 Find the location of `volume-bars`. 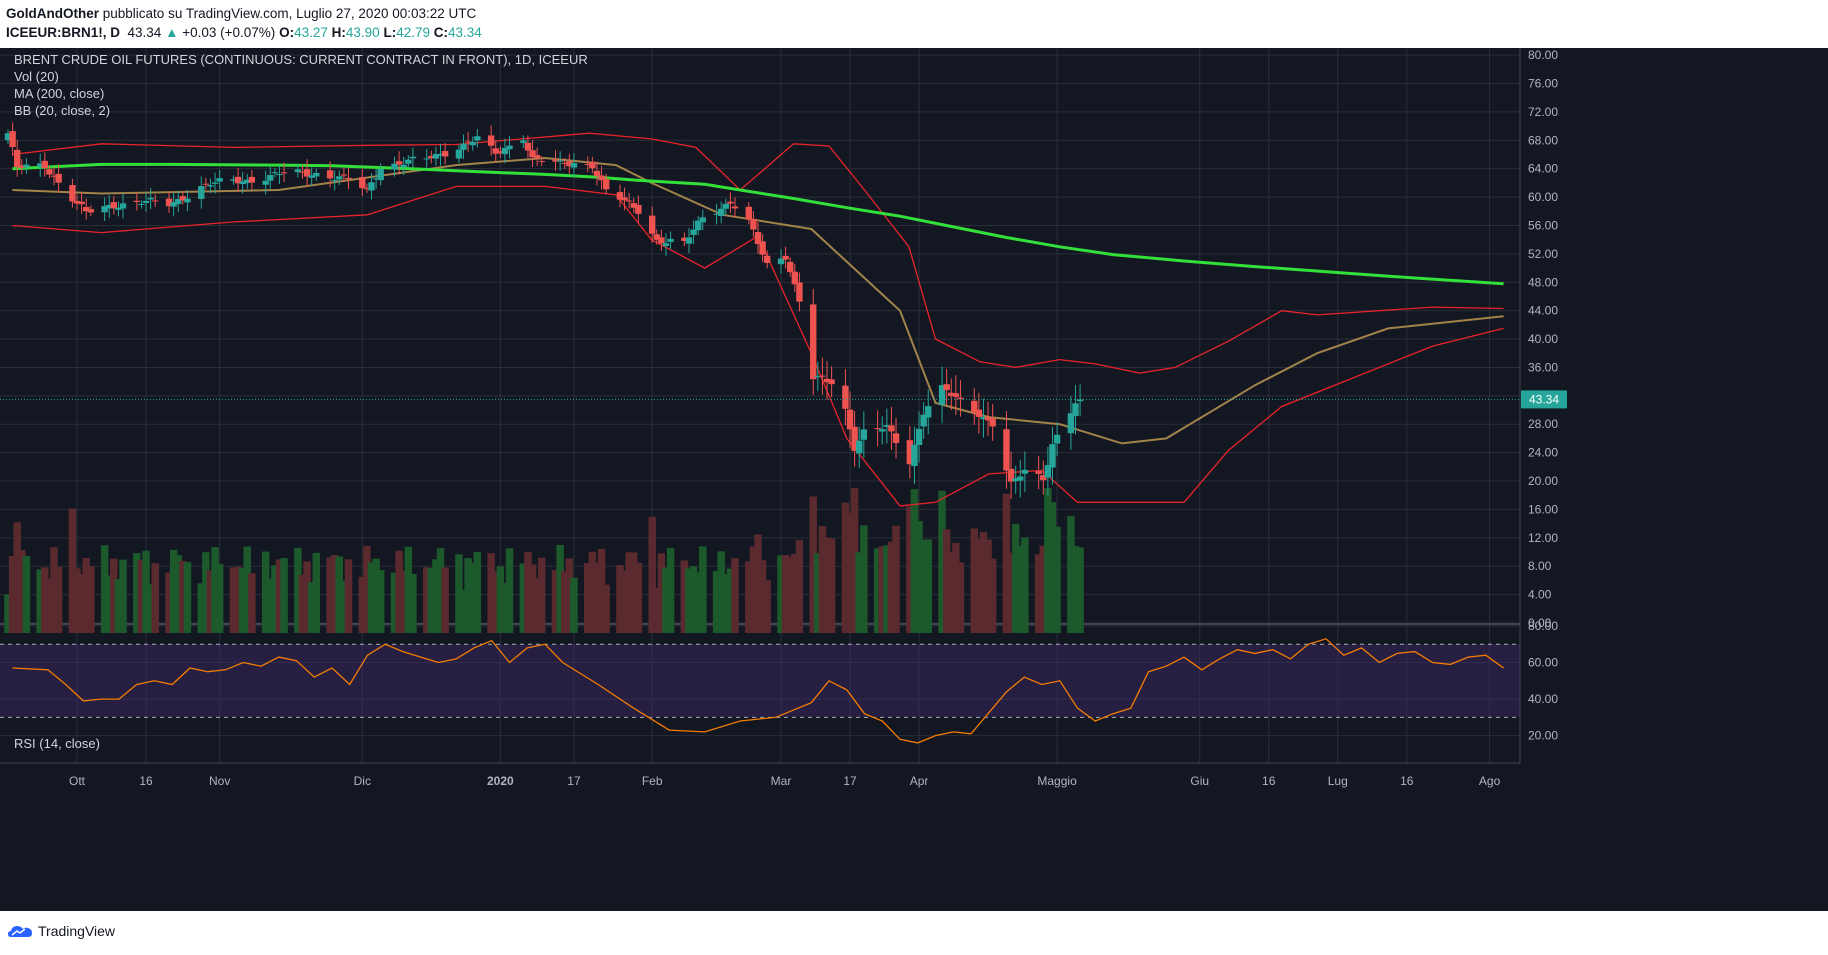

volume-bars is located at coordinates (544, 560).